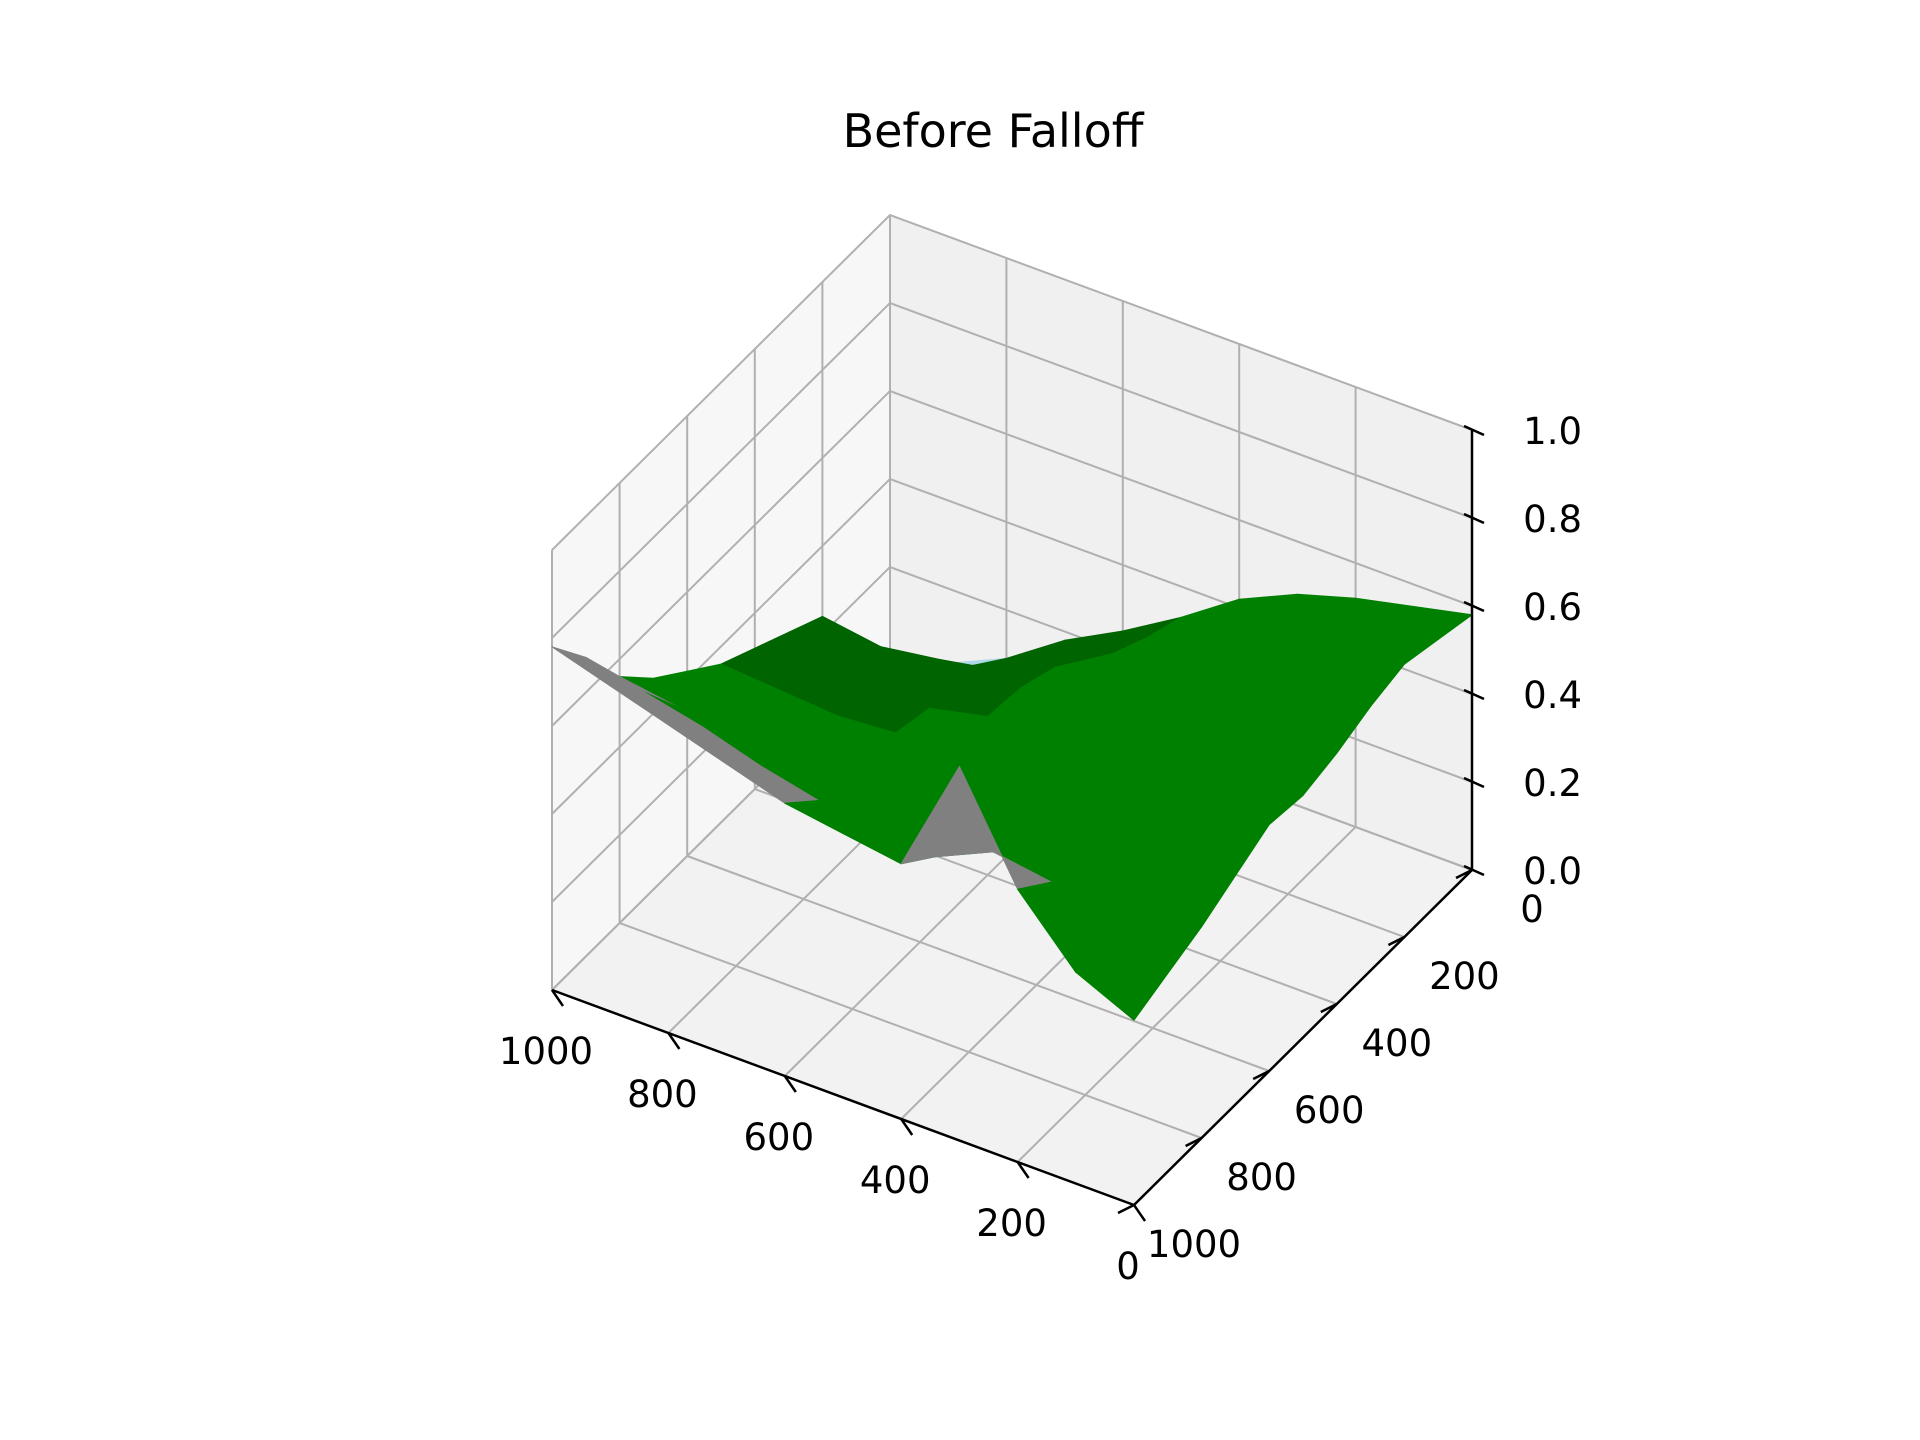 The height and width of the screenshot is (1440, 1920). What do you see at coordinates (994, 131) in the screenshot?
I see `chart-title: Before Falloff` at bounding box center [994, 131].